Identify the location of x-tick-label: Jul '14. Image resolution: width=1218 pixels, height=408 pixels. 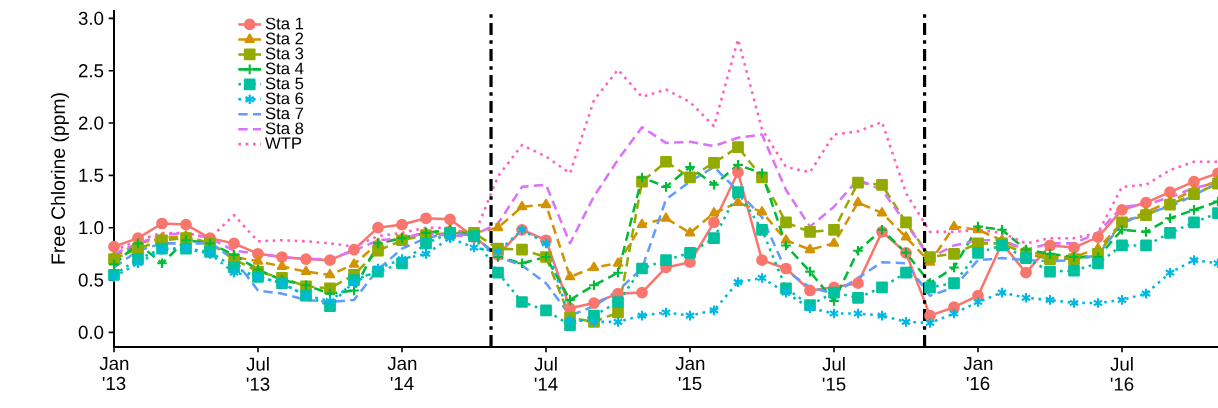
(546, 374).